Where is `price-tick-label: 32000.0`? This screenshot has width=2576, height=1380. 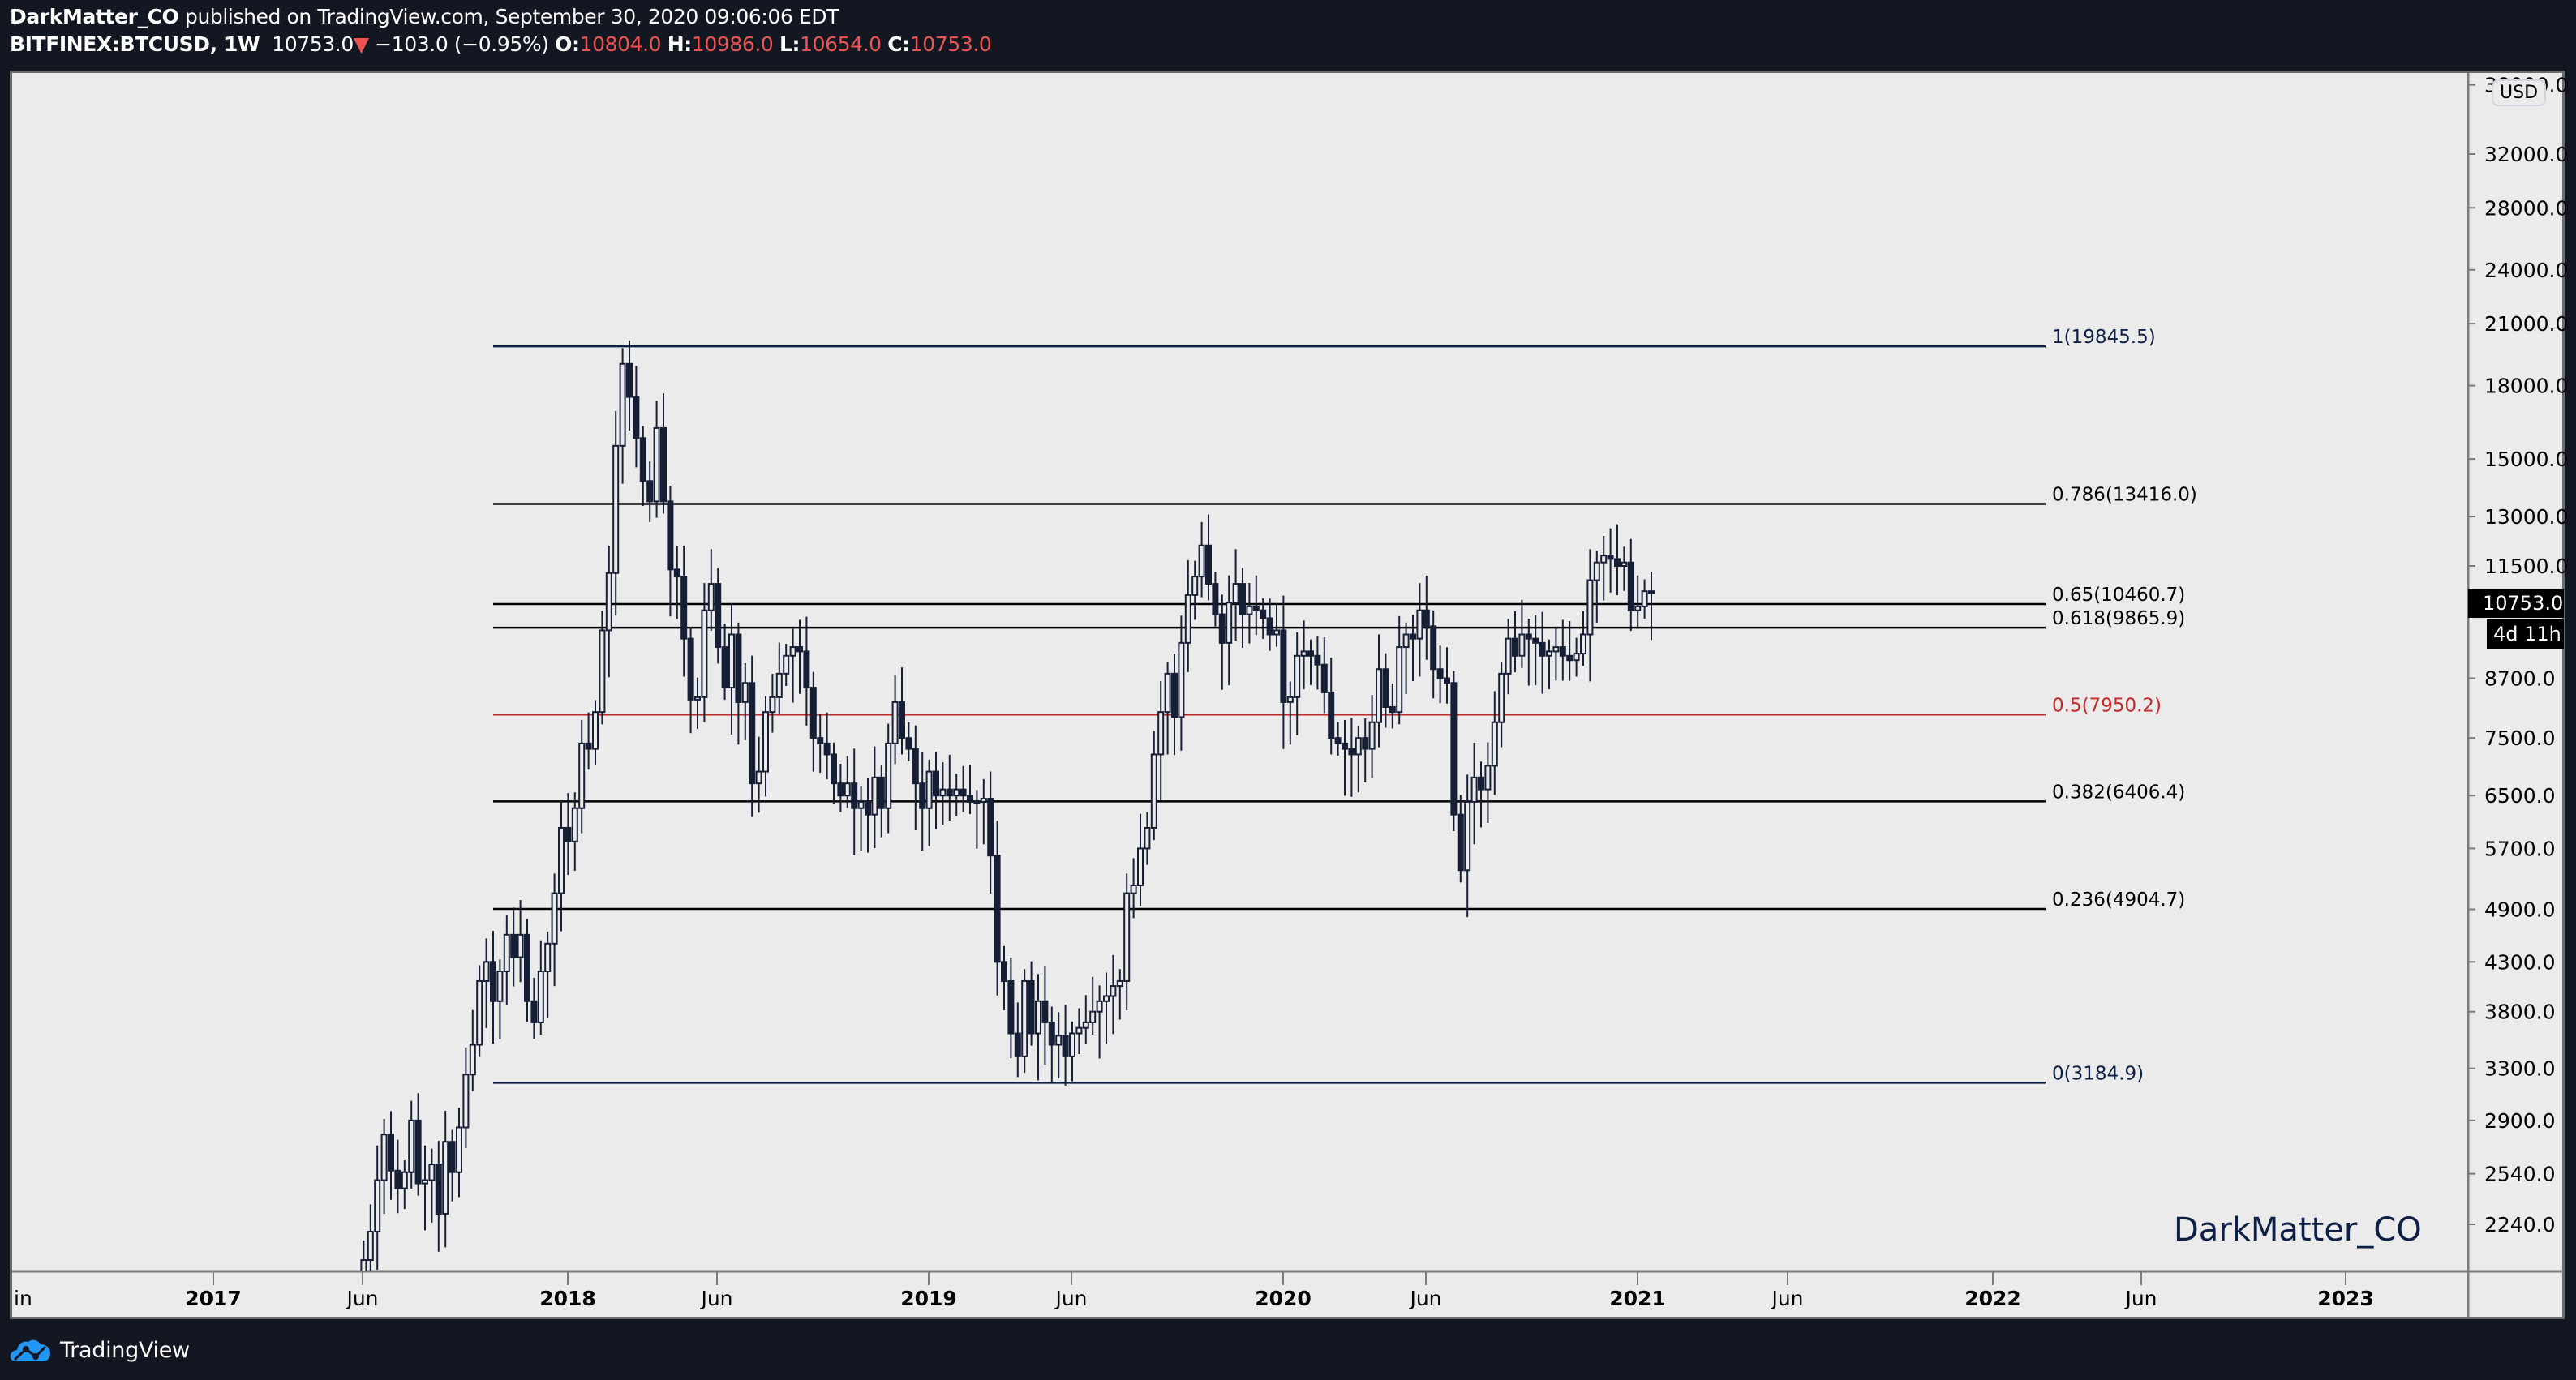
price-tick-label: 32000.0 is located at coordinates (2526, 155).